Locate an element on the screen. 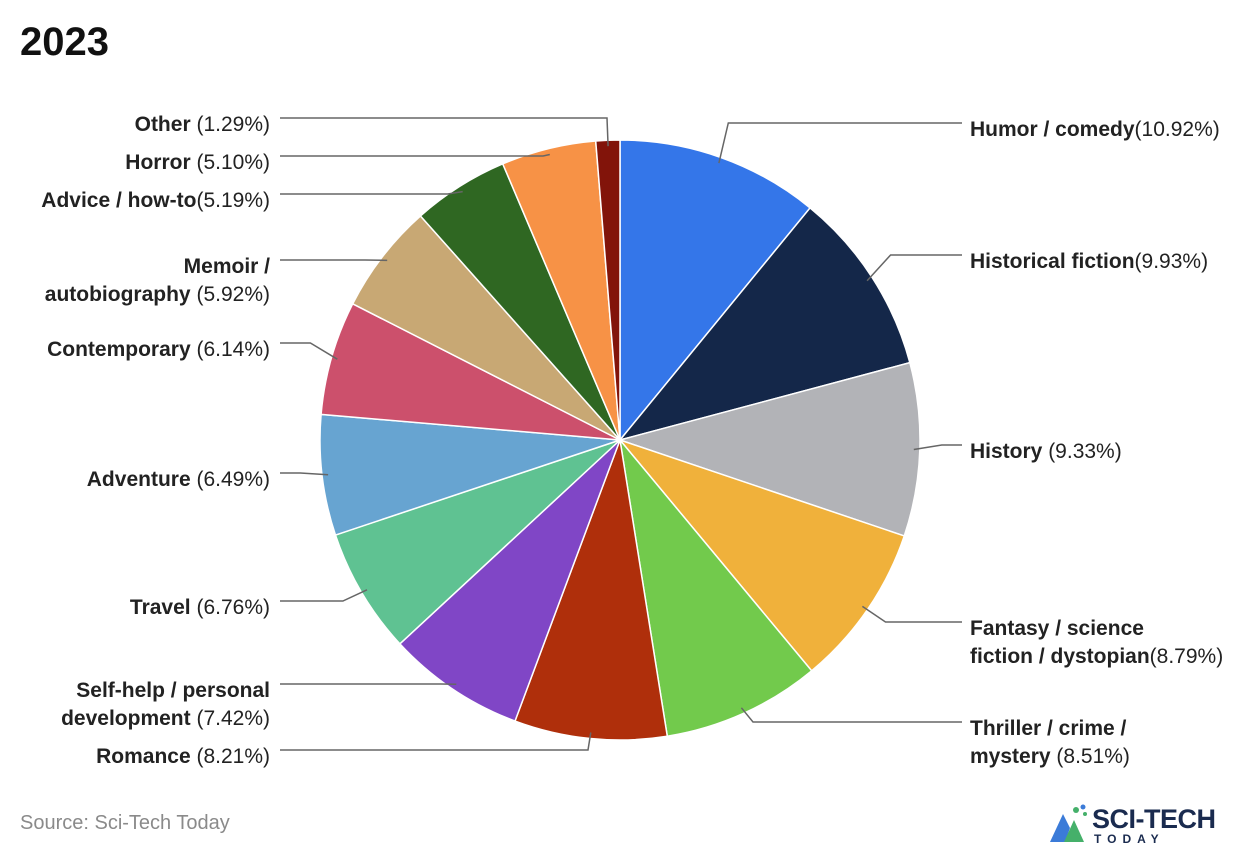 The height and width of the screenshot is (856, 1240). leader-advice-how-to is located at coordinates (371, 192).